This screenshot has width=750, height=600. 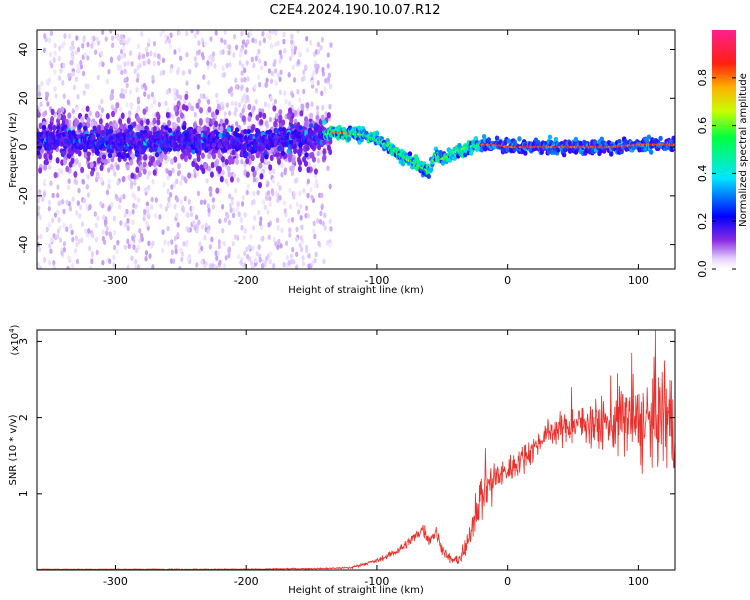 What do you see at coordinates (23, 147) in the screenshot?
I see `spectrogram-y-tick-label: 0` at bounding box center [23, 147].